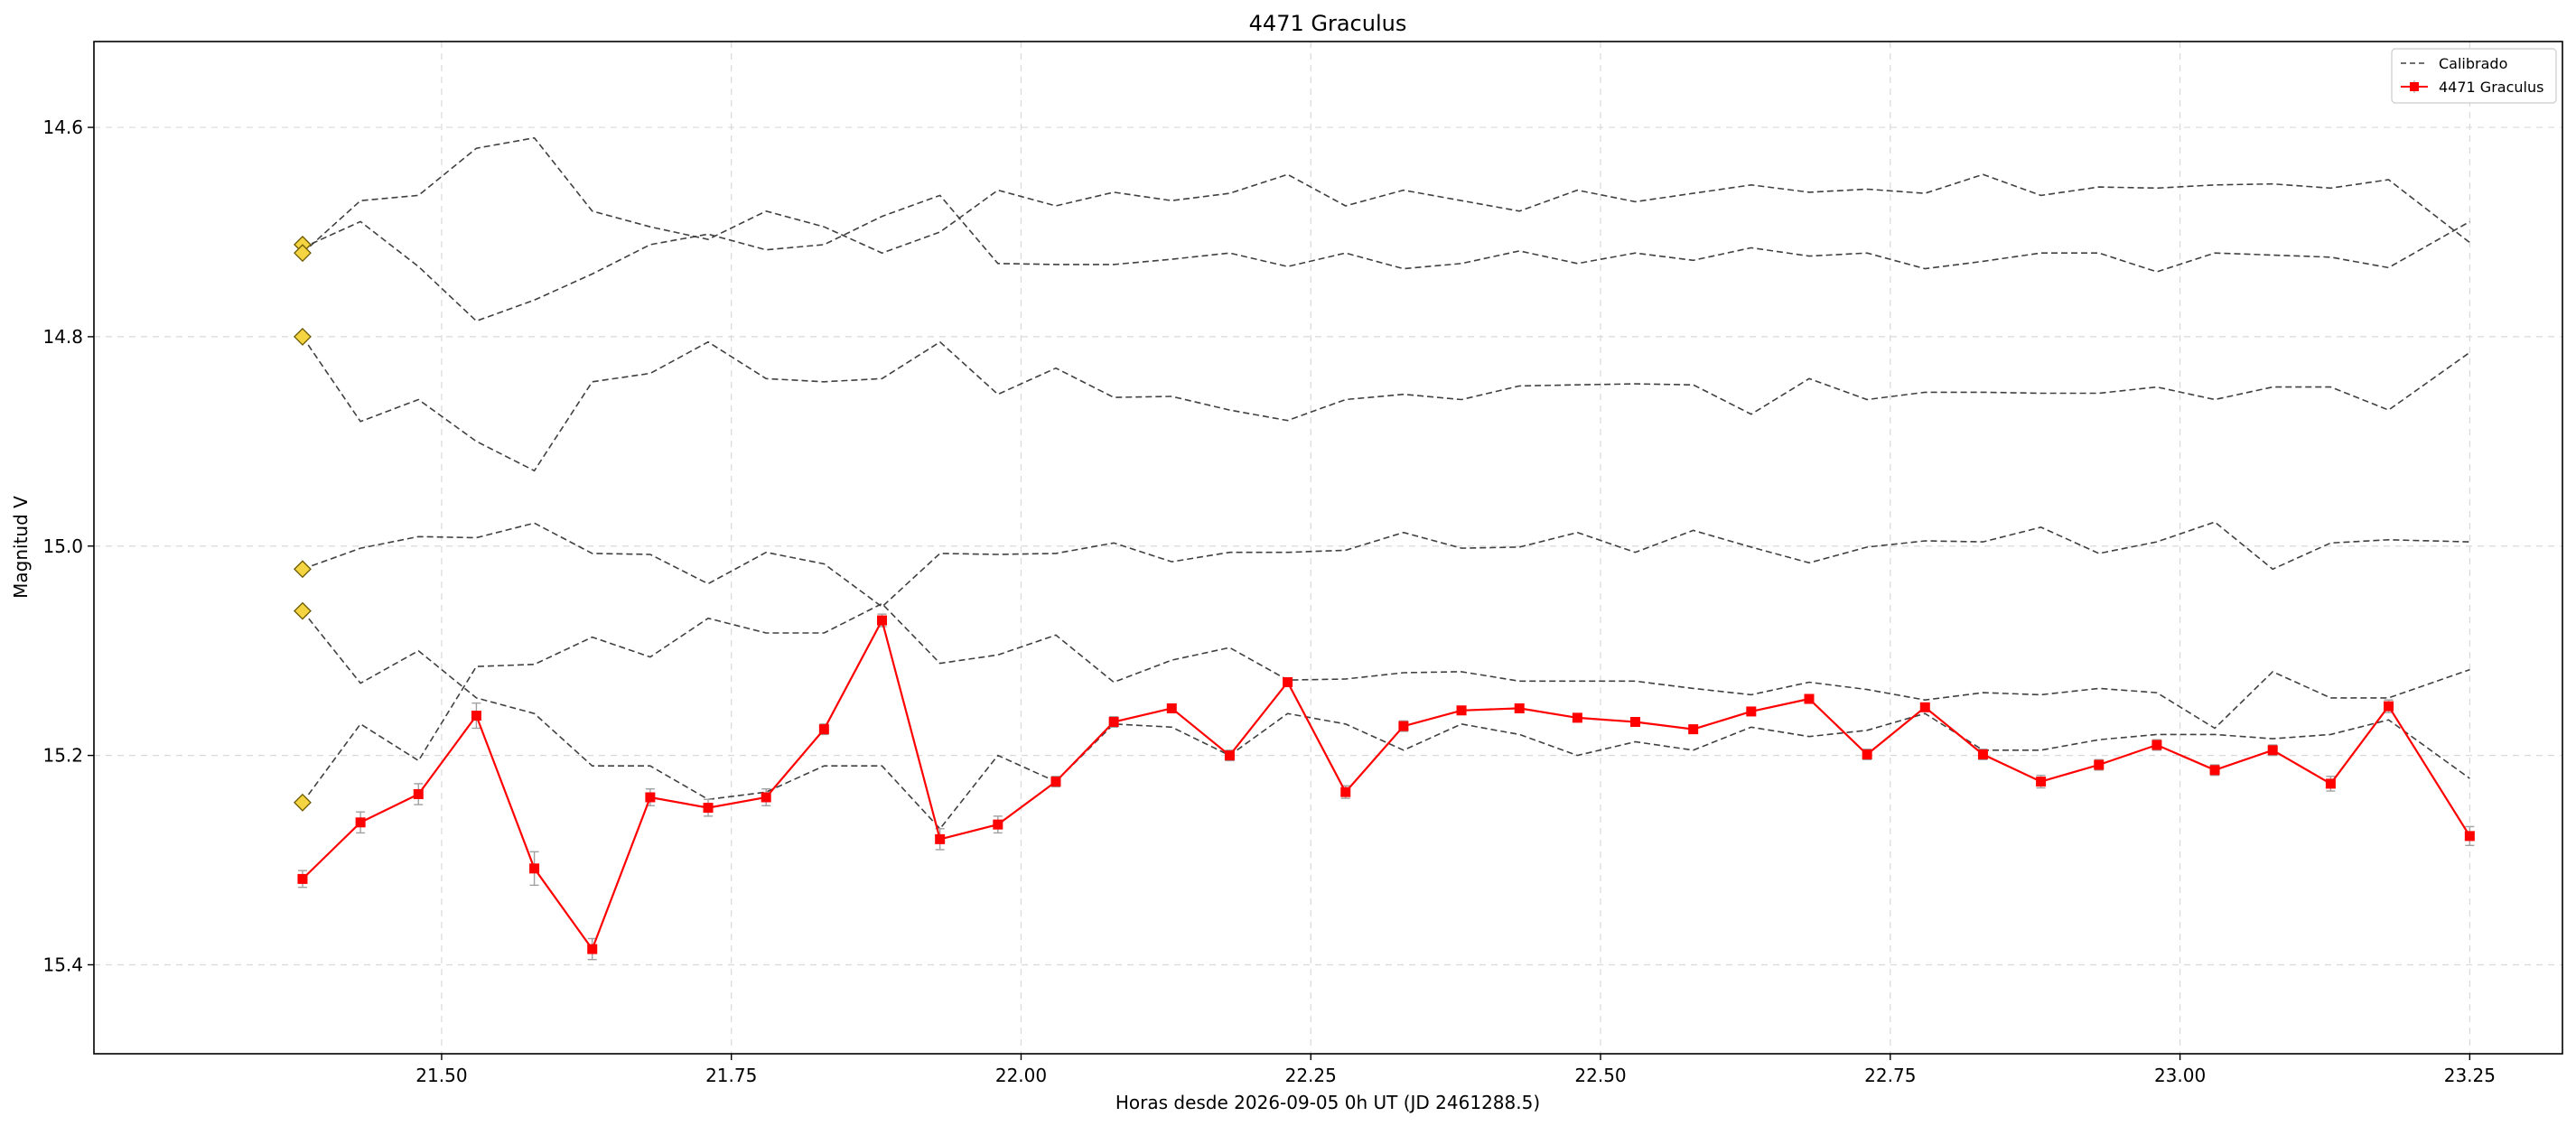 This screenshot has width=2576, height=1126. Describe the element at coordinates (62, 546) in the screenshot. I see `y-tick-label: 15.0` at that location.